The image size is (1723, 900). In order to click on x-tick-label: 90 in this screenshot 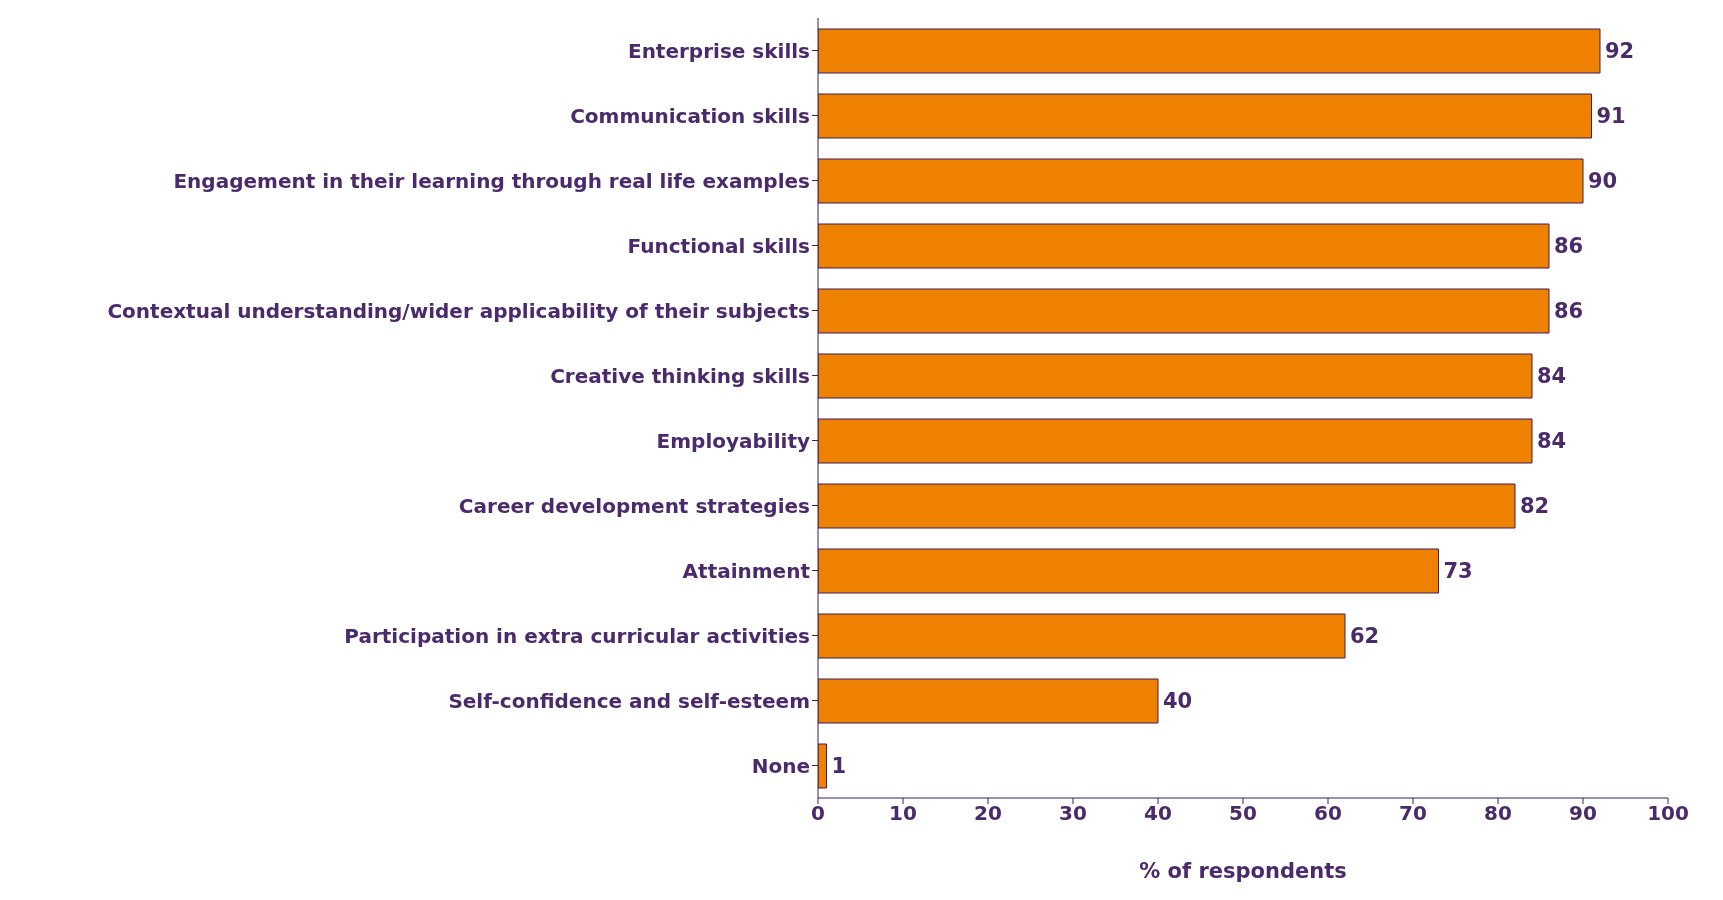, I will do `click(1583, 813)`.